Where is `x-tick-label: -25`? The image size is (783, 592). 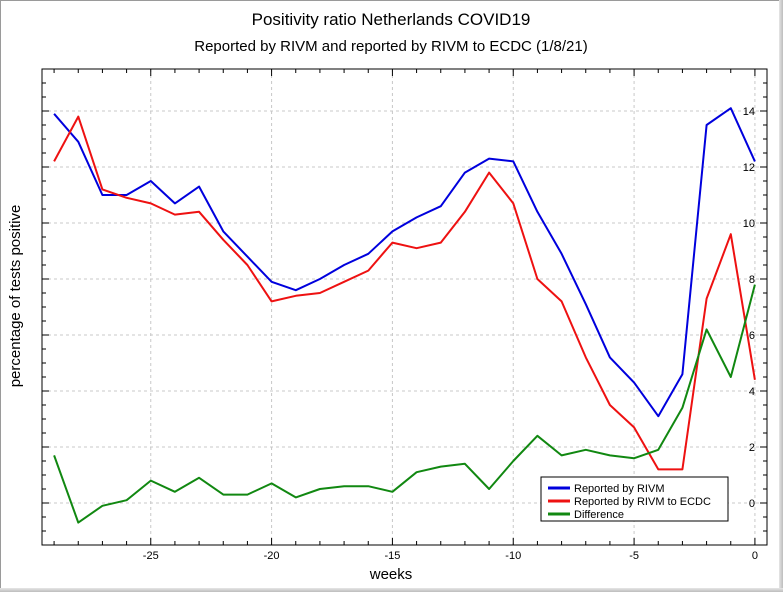 x-tick-label: -25 is located at coordinates (151, 556).